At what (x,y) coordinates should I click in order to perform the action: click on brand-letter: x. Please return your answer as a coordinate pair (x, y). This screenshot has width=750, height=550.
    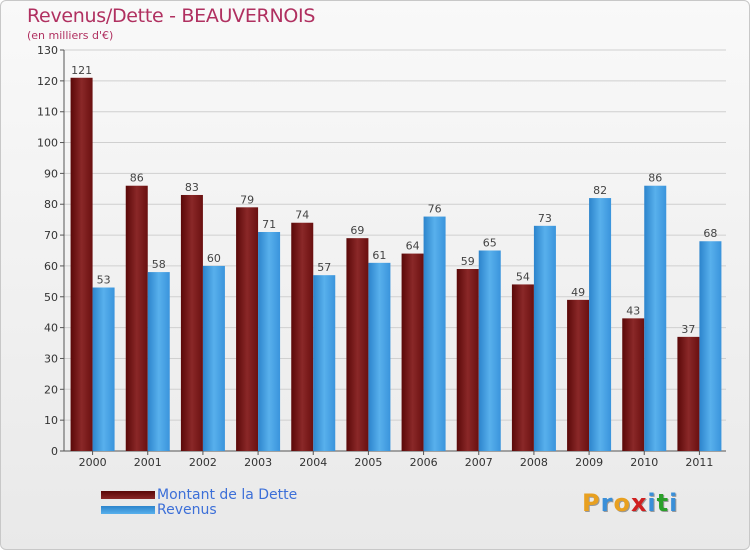
    Looking at the image, I should click on (639, 503).